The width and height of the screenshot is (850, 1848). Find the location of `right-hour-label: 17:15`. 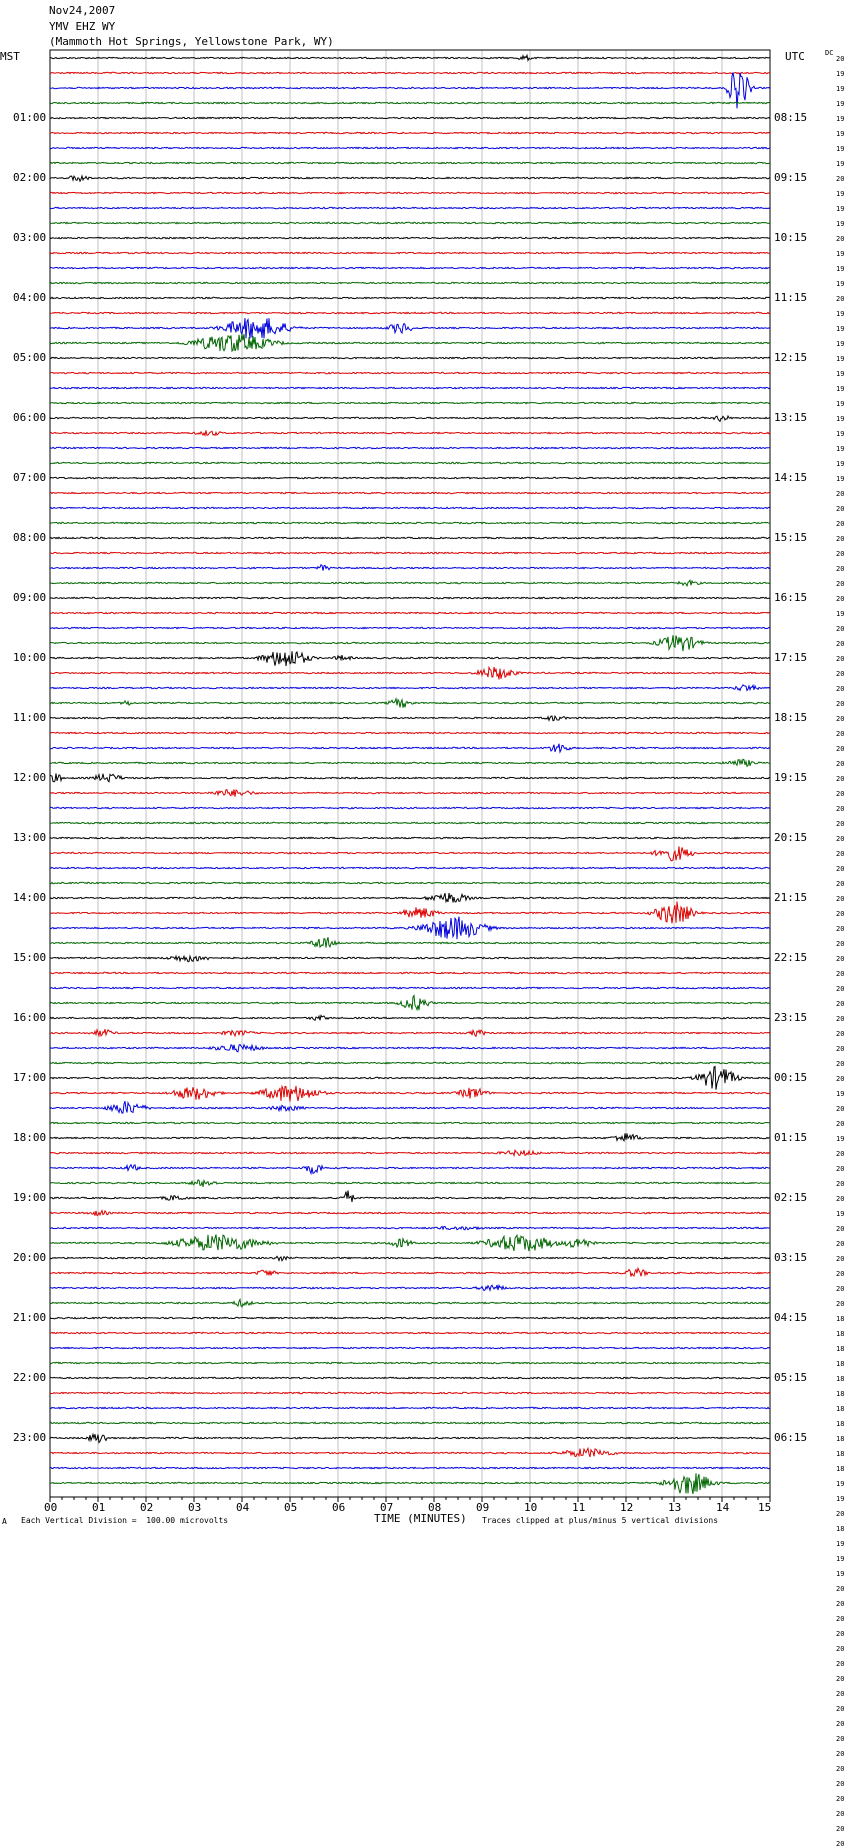

right-hour-label: 17:15 is located at coordinates (791, 657).